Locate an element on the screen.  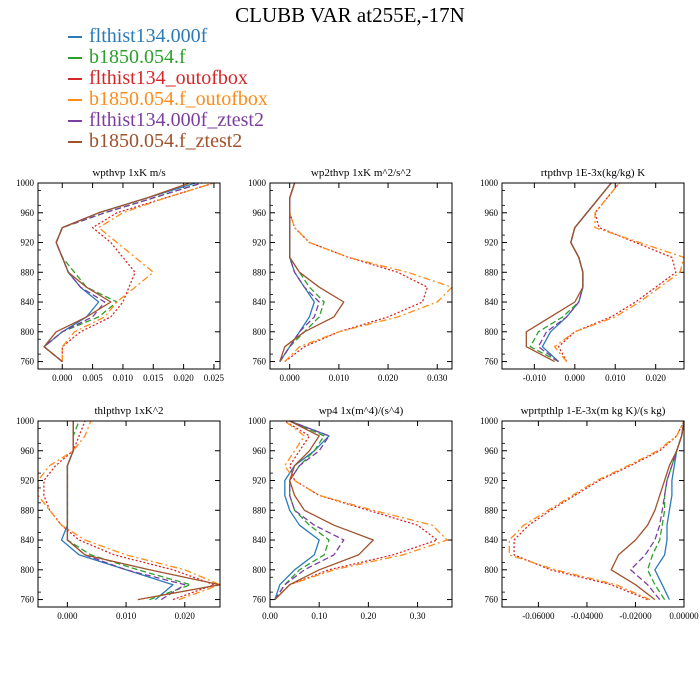
panel-title: wpthvp 1xK m/s is located at coordinates (128, 173).